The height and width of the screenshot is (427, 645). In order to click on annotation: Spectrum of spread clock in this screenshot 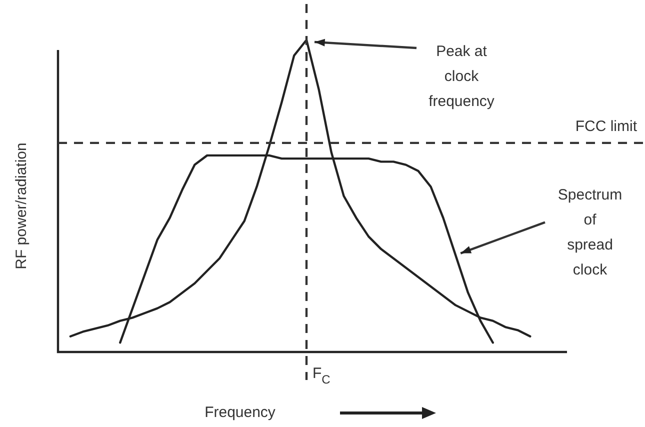, I will do `click(590, 232)`.